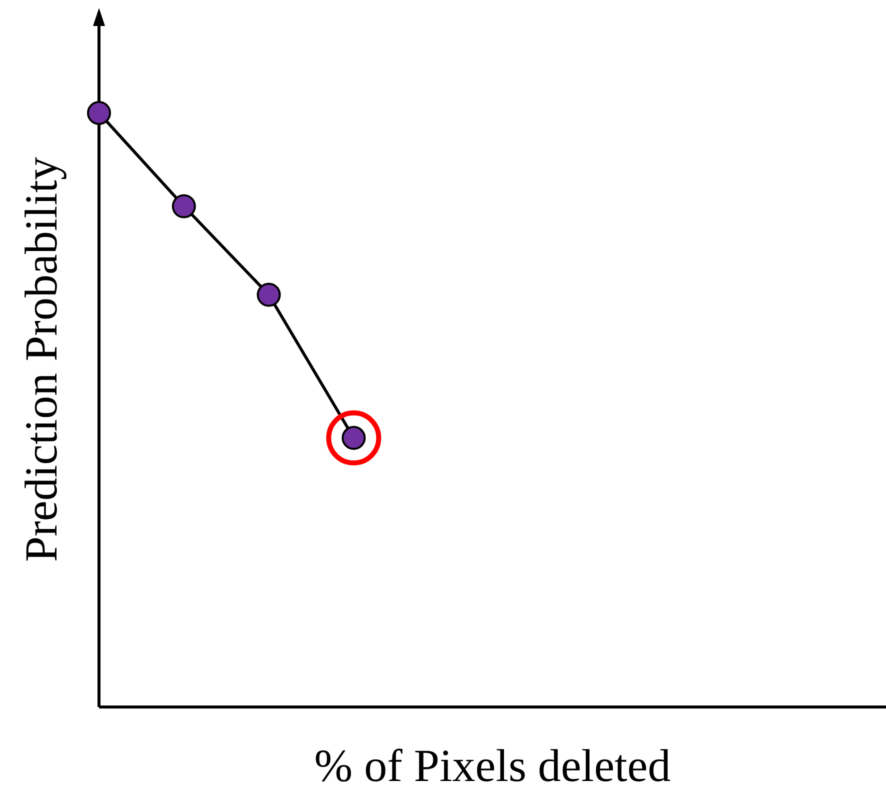 Image resolution: width=886 pixels, height=789 pixels. I want to click on y-axis-title: Prediction Probability, so click(40, 359).